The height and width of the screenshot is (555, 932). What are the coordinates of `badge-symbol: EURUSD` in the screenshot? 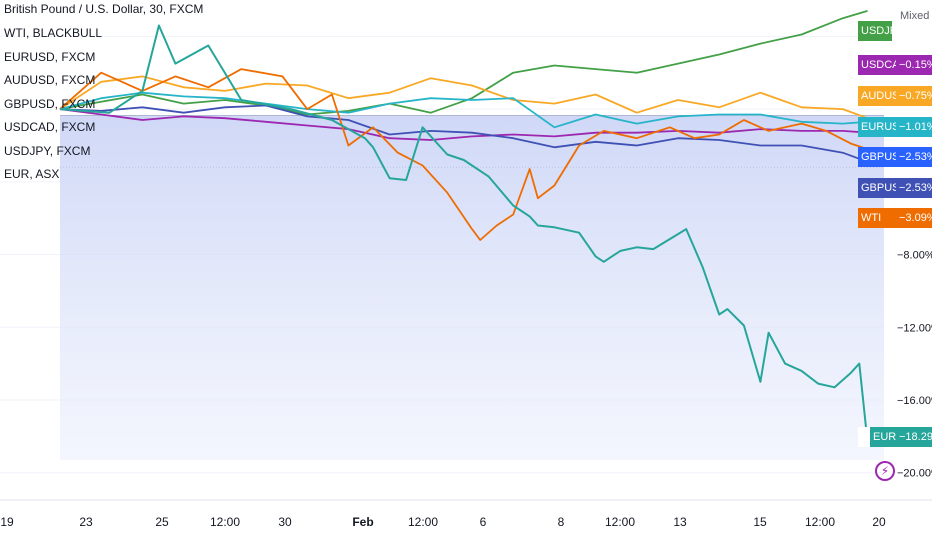 It's located at (882, 127).